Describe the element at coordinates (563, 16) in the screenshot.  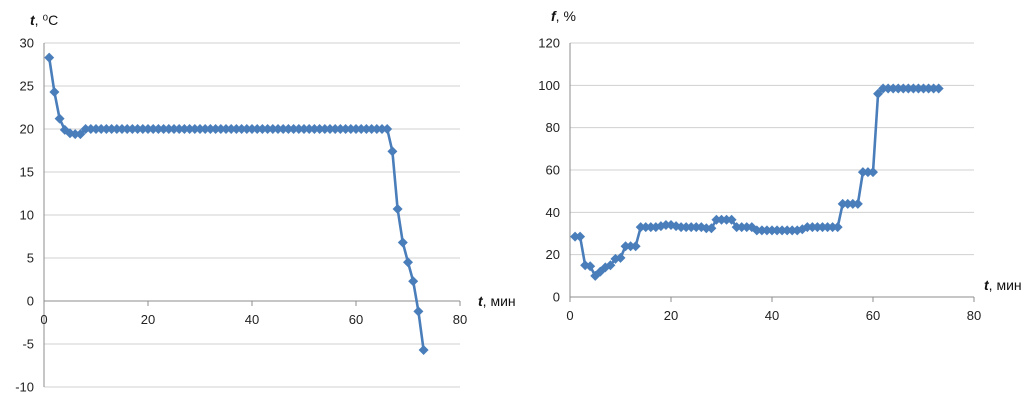
I see `y-axis-label: f, %` at that location.